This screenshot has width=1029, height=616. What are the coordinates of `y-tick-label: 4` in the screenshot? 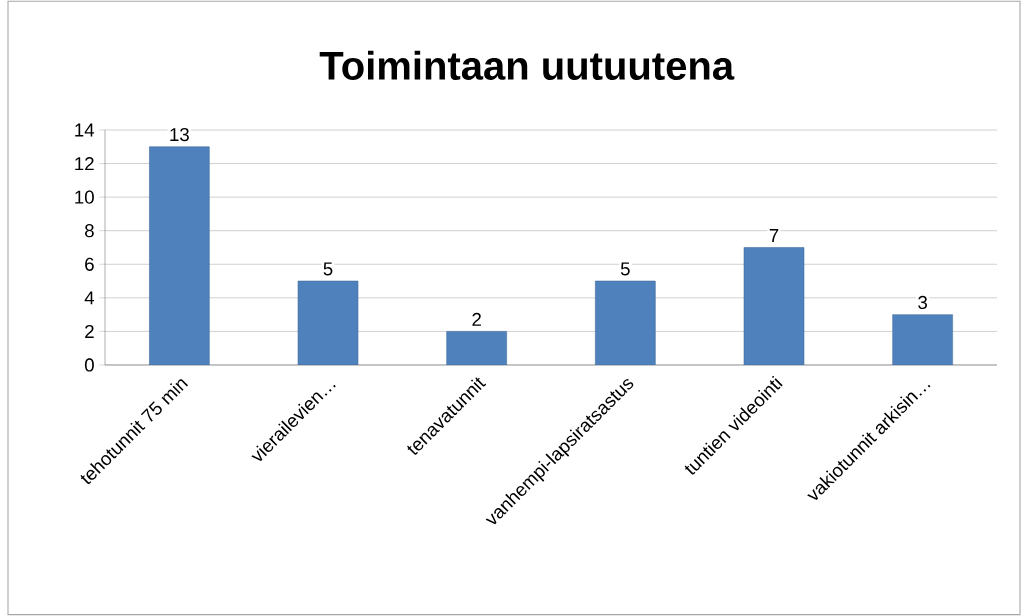 It's located at (89, 298).